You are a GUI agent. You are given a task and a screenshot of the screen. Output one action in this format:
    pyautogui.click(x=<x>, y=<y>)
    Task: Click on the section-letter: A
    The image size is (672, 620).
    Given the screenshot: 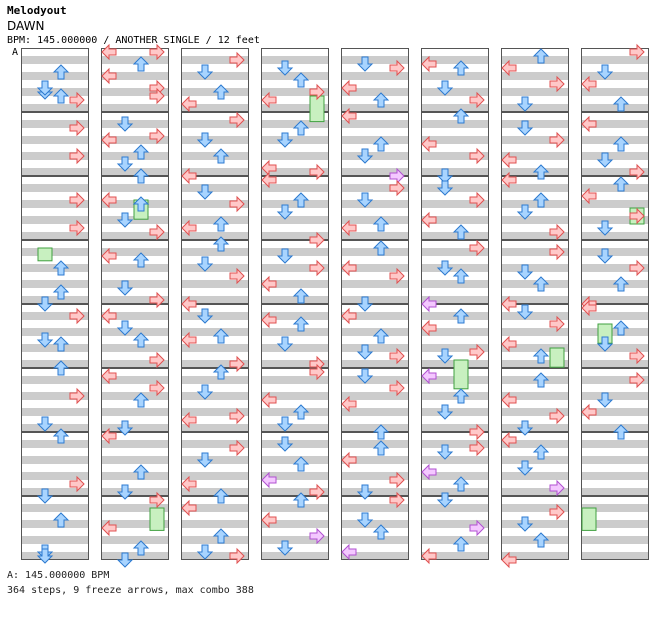 What is the action you would take?
    pyautogui.click(x=15, y=52)
    